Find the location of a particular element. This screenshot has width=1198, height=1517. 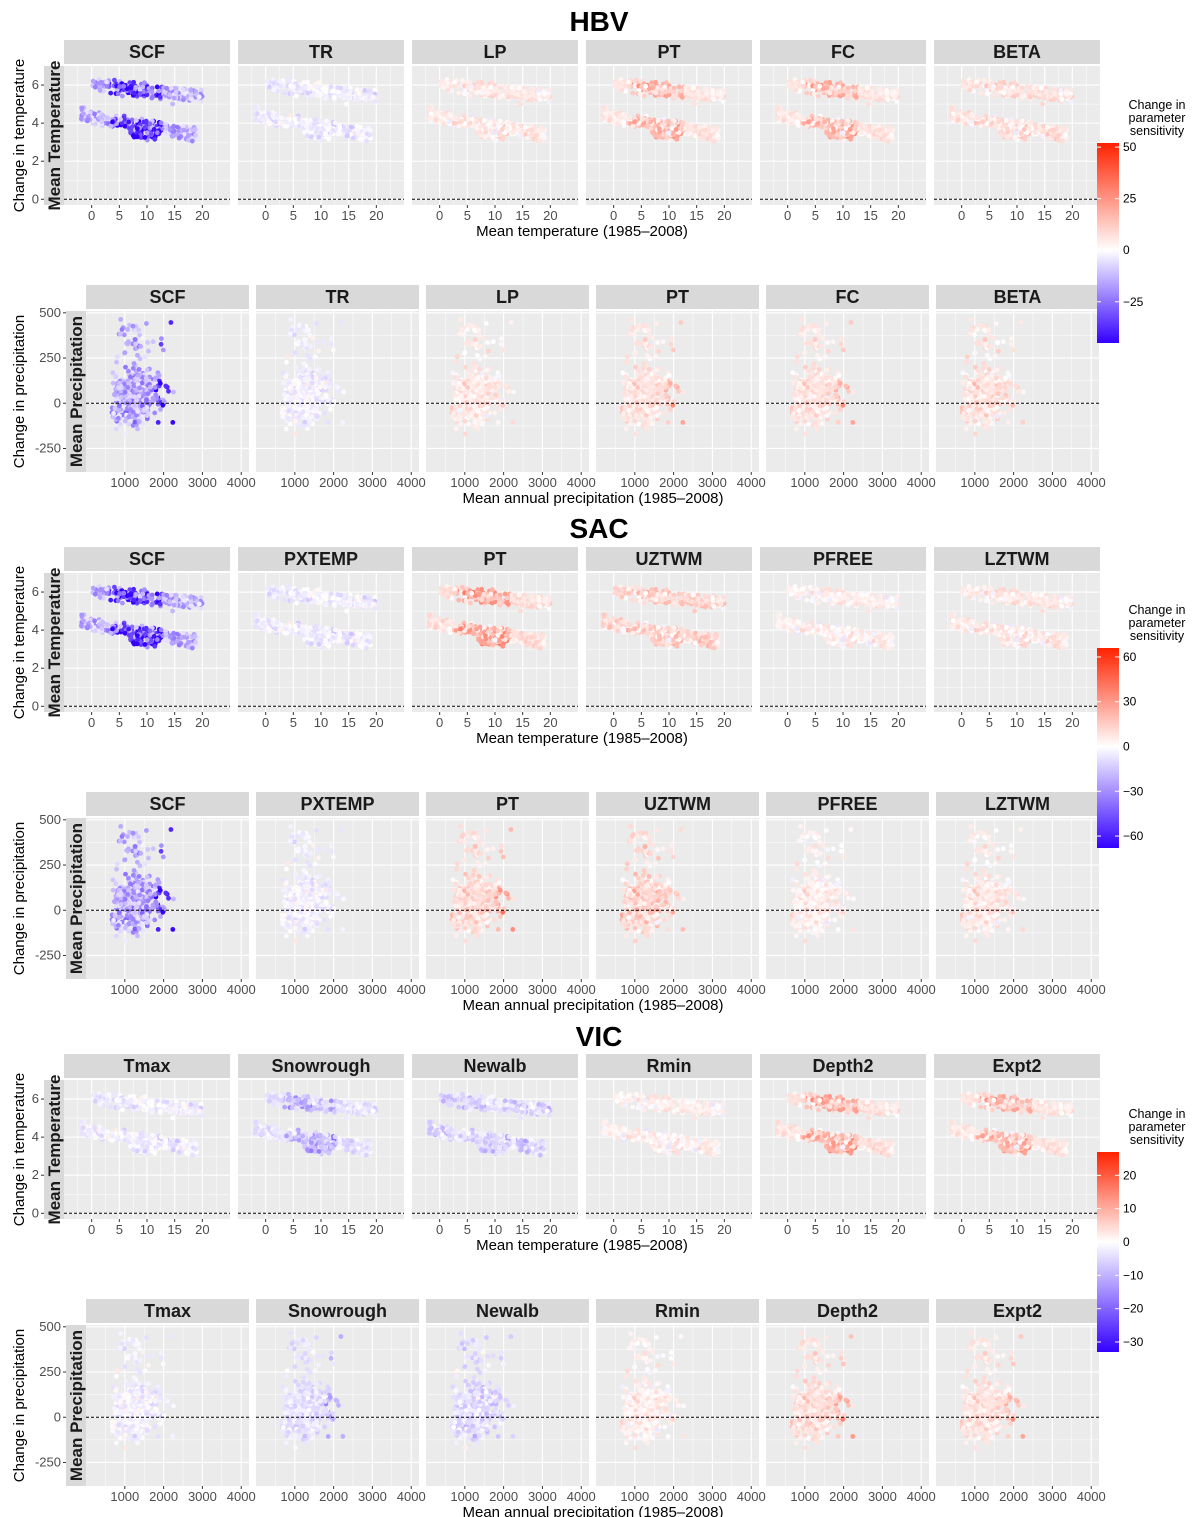

x-tick-label: 0 is located at coordinates (439, 215).